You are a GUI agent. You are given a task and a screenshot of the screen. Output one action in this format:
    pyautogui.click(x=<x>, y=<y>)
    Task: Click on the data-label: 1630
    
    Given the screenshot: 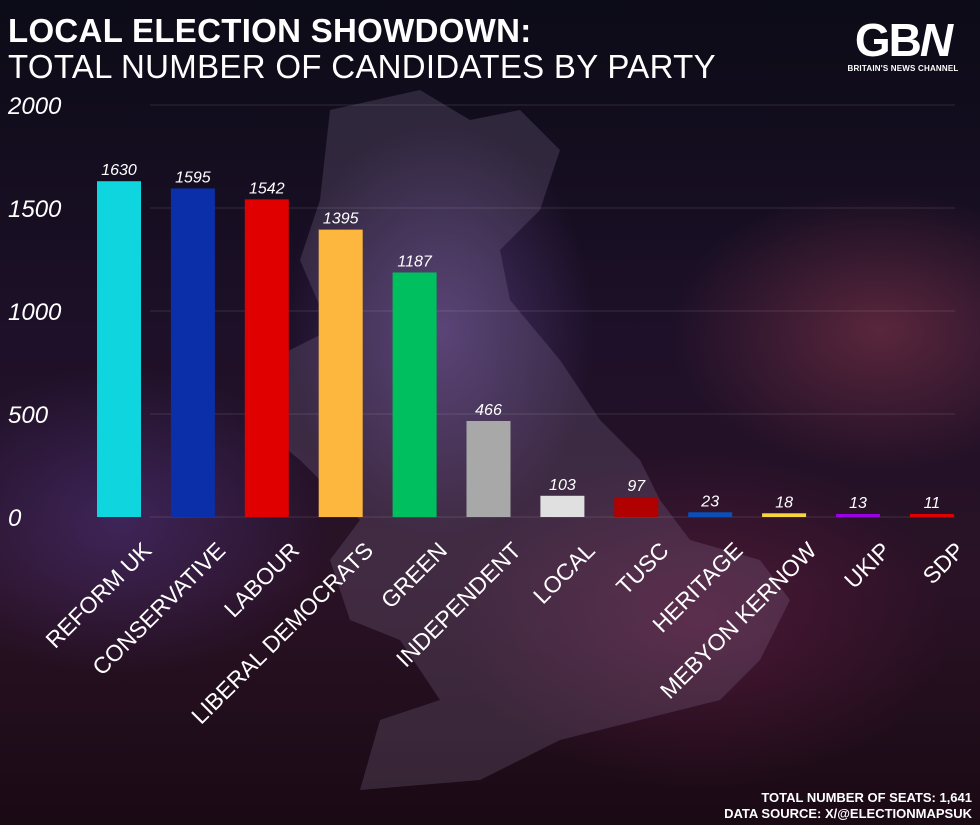 What is the action you would take?
    pyautogui.click(x=119, y=170)
    